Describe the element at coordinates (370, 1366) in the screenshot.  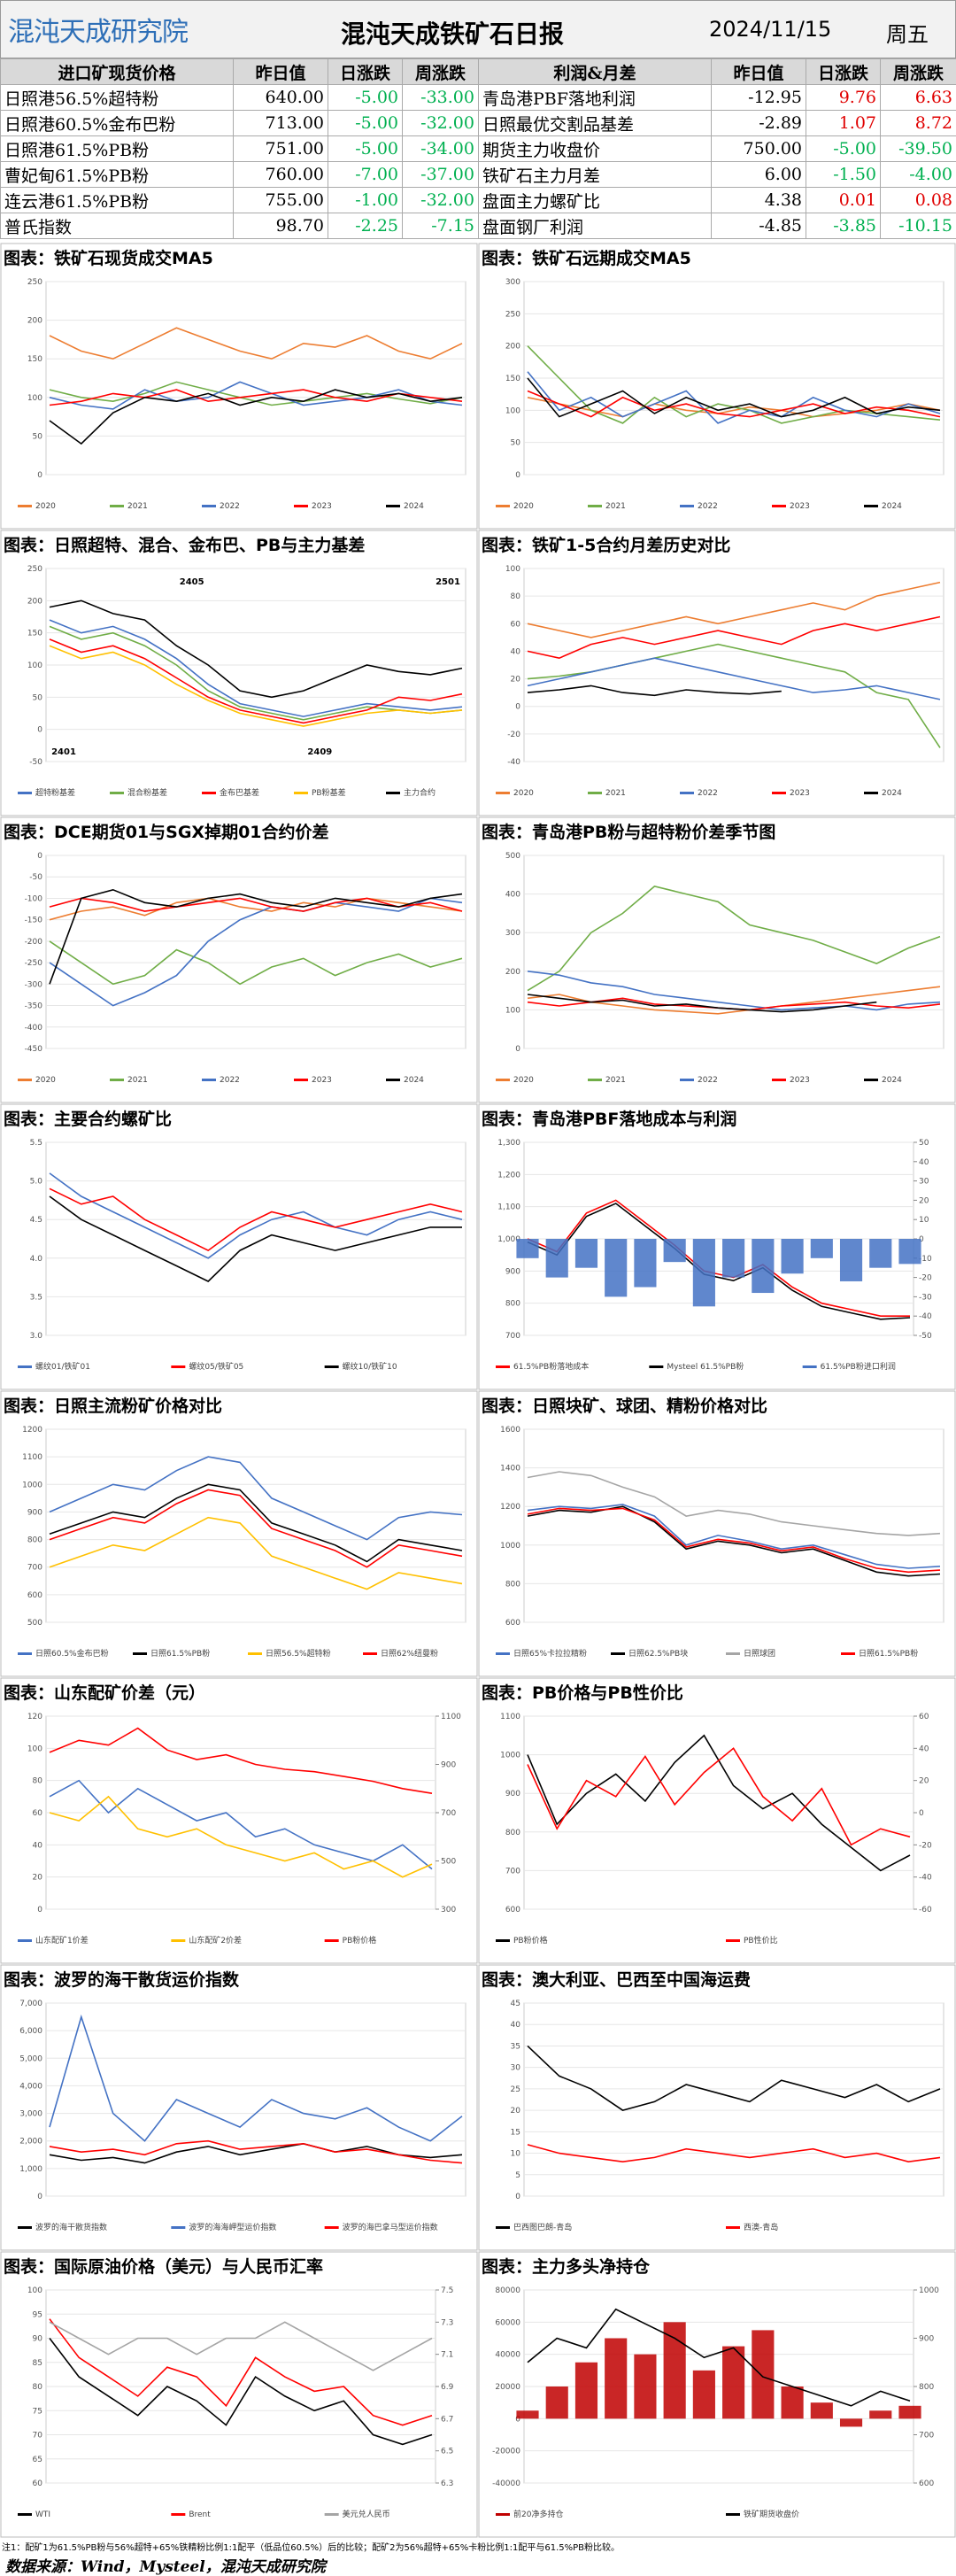
I see `legend-label: 螺纹10/铁矿10` at that location.